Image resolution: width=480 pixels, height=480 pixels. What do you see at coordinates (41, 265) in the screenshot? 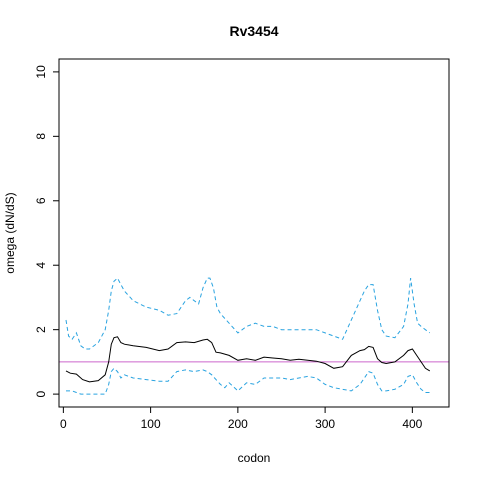
I see `y-tick-label: 4` at bounding box center [41, 265].